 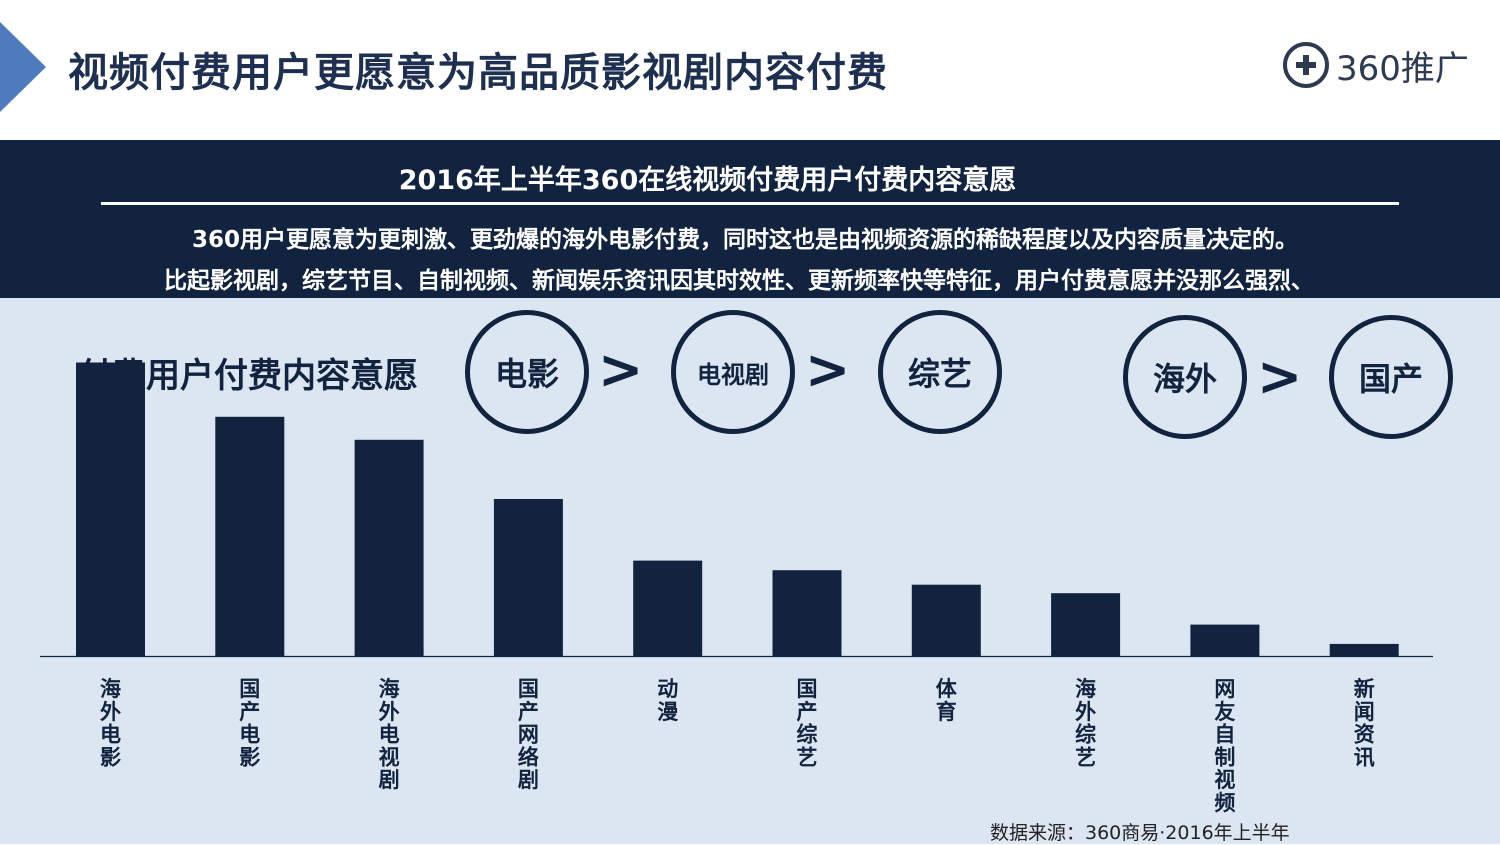 What do you see at coordinates (947, 700) in the screenshot?
I see `x-tick-label-6: 体育` at bounding box center [947, 700].